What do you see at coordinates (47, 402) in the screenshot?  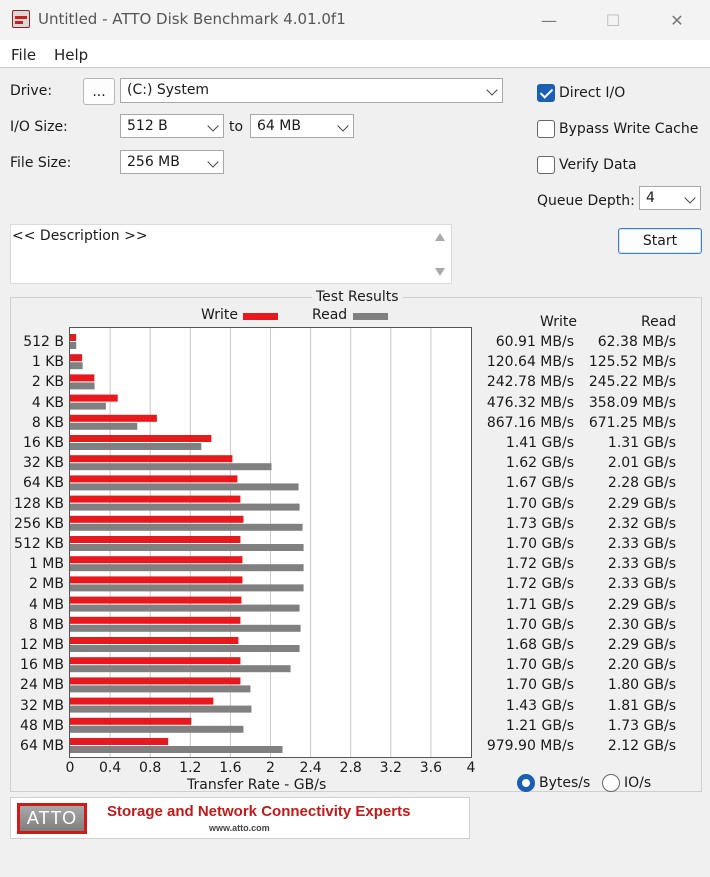 I see `io-size-row-label: 4 KB` at bounding box center [47, 402].